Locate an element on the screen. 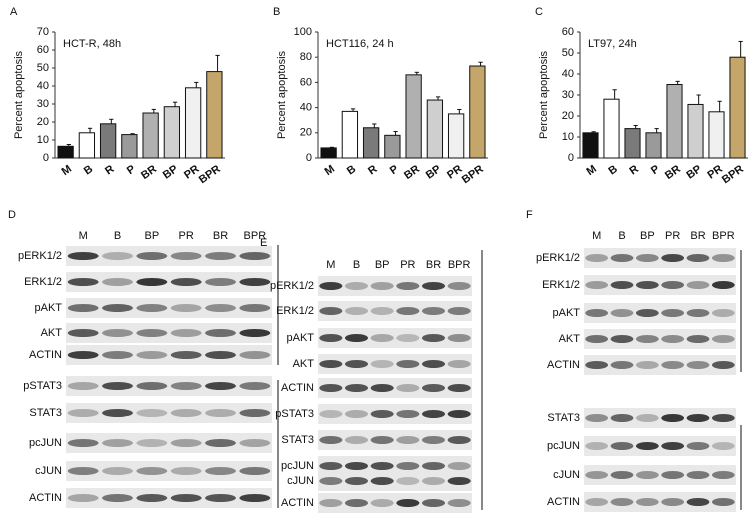 Image resolution: width=754 pixels, height=517 pixels. lane-label: BPR is located at coordinates (459, 265).